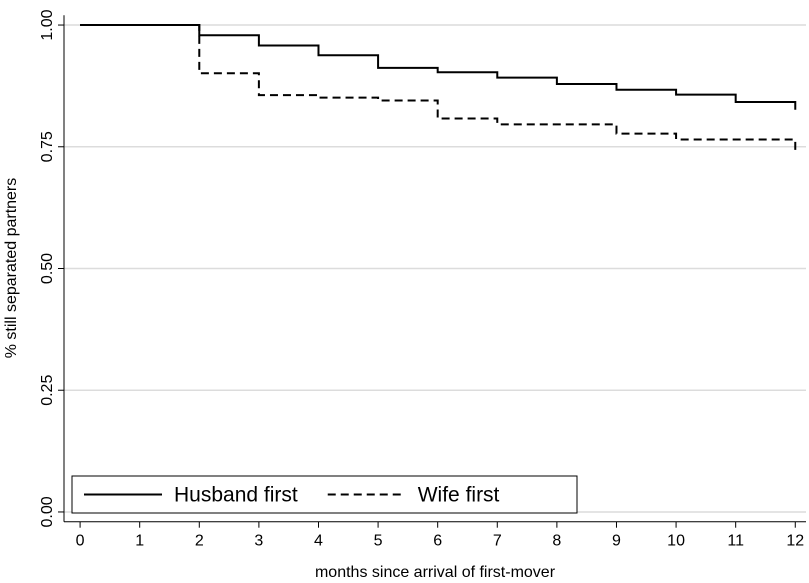  Describe the element at coordinates (47, 268) in the screenshot. I see `y-tick-label: 0.50` at that location.